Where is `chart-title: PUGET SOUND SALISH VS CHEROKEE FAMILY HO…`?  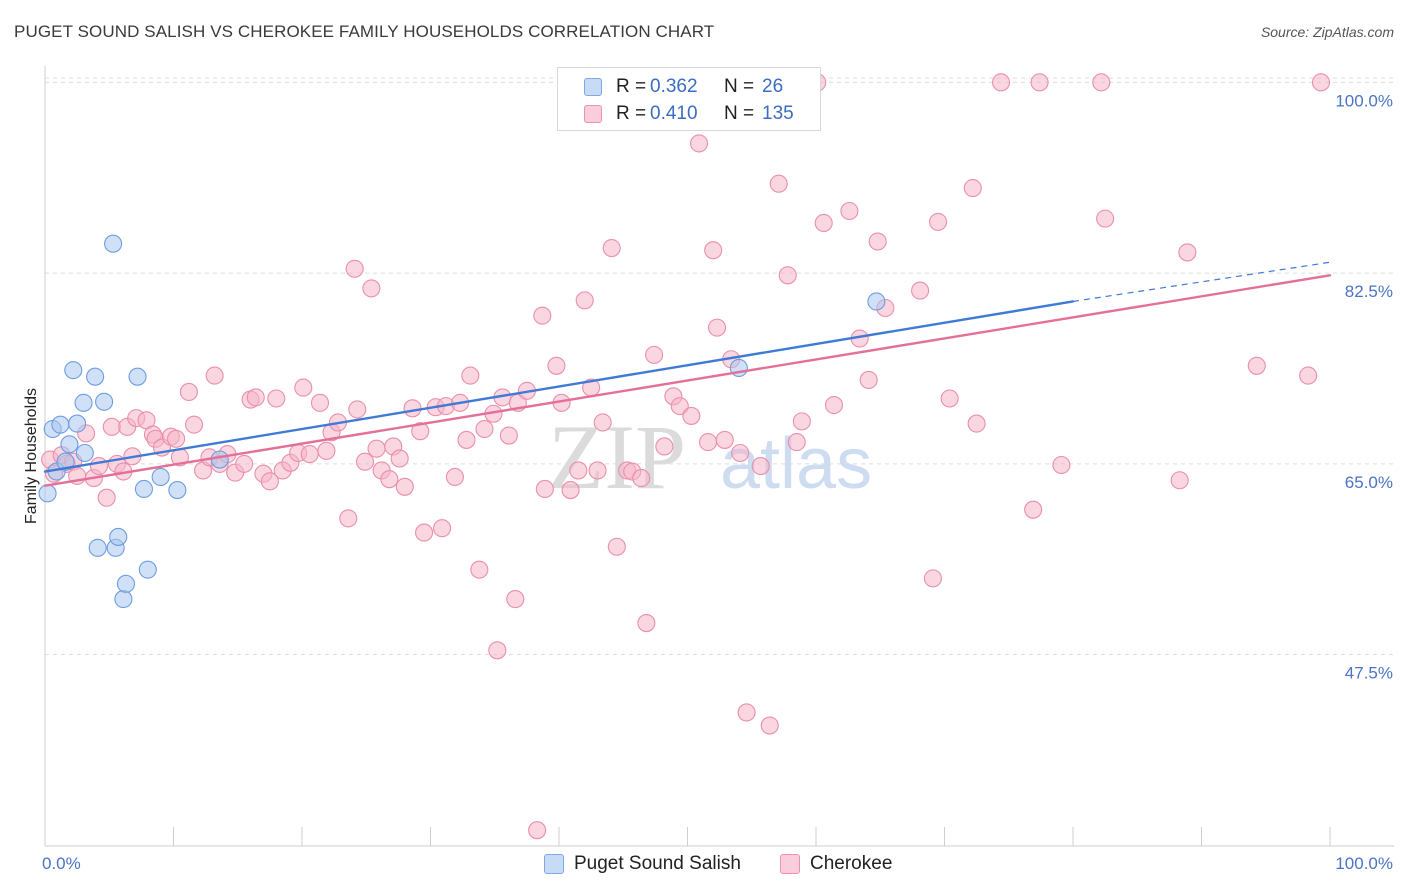
chart-title: PUGET SOUND SALISH VS CHEROKEE FAMILY HO… is located at coordinates (364, 31).